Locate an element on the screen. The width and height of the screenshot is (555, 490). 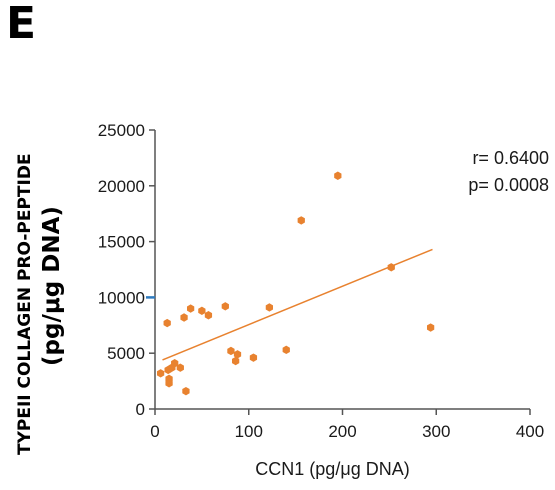
y-tick-label: 25000 is located at coordinates (121, 130).